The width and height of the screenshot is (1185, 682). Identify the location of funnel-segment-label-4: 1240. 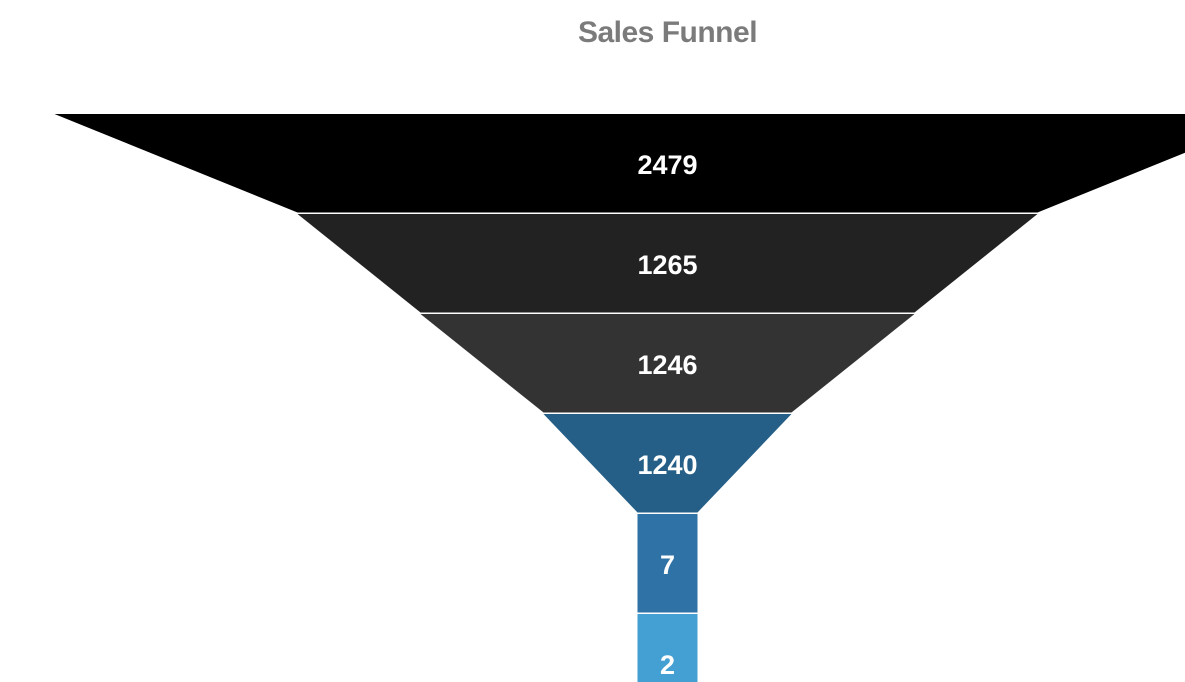
(667, 465).